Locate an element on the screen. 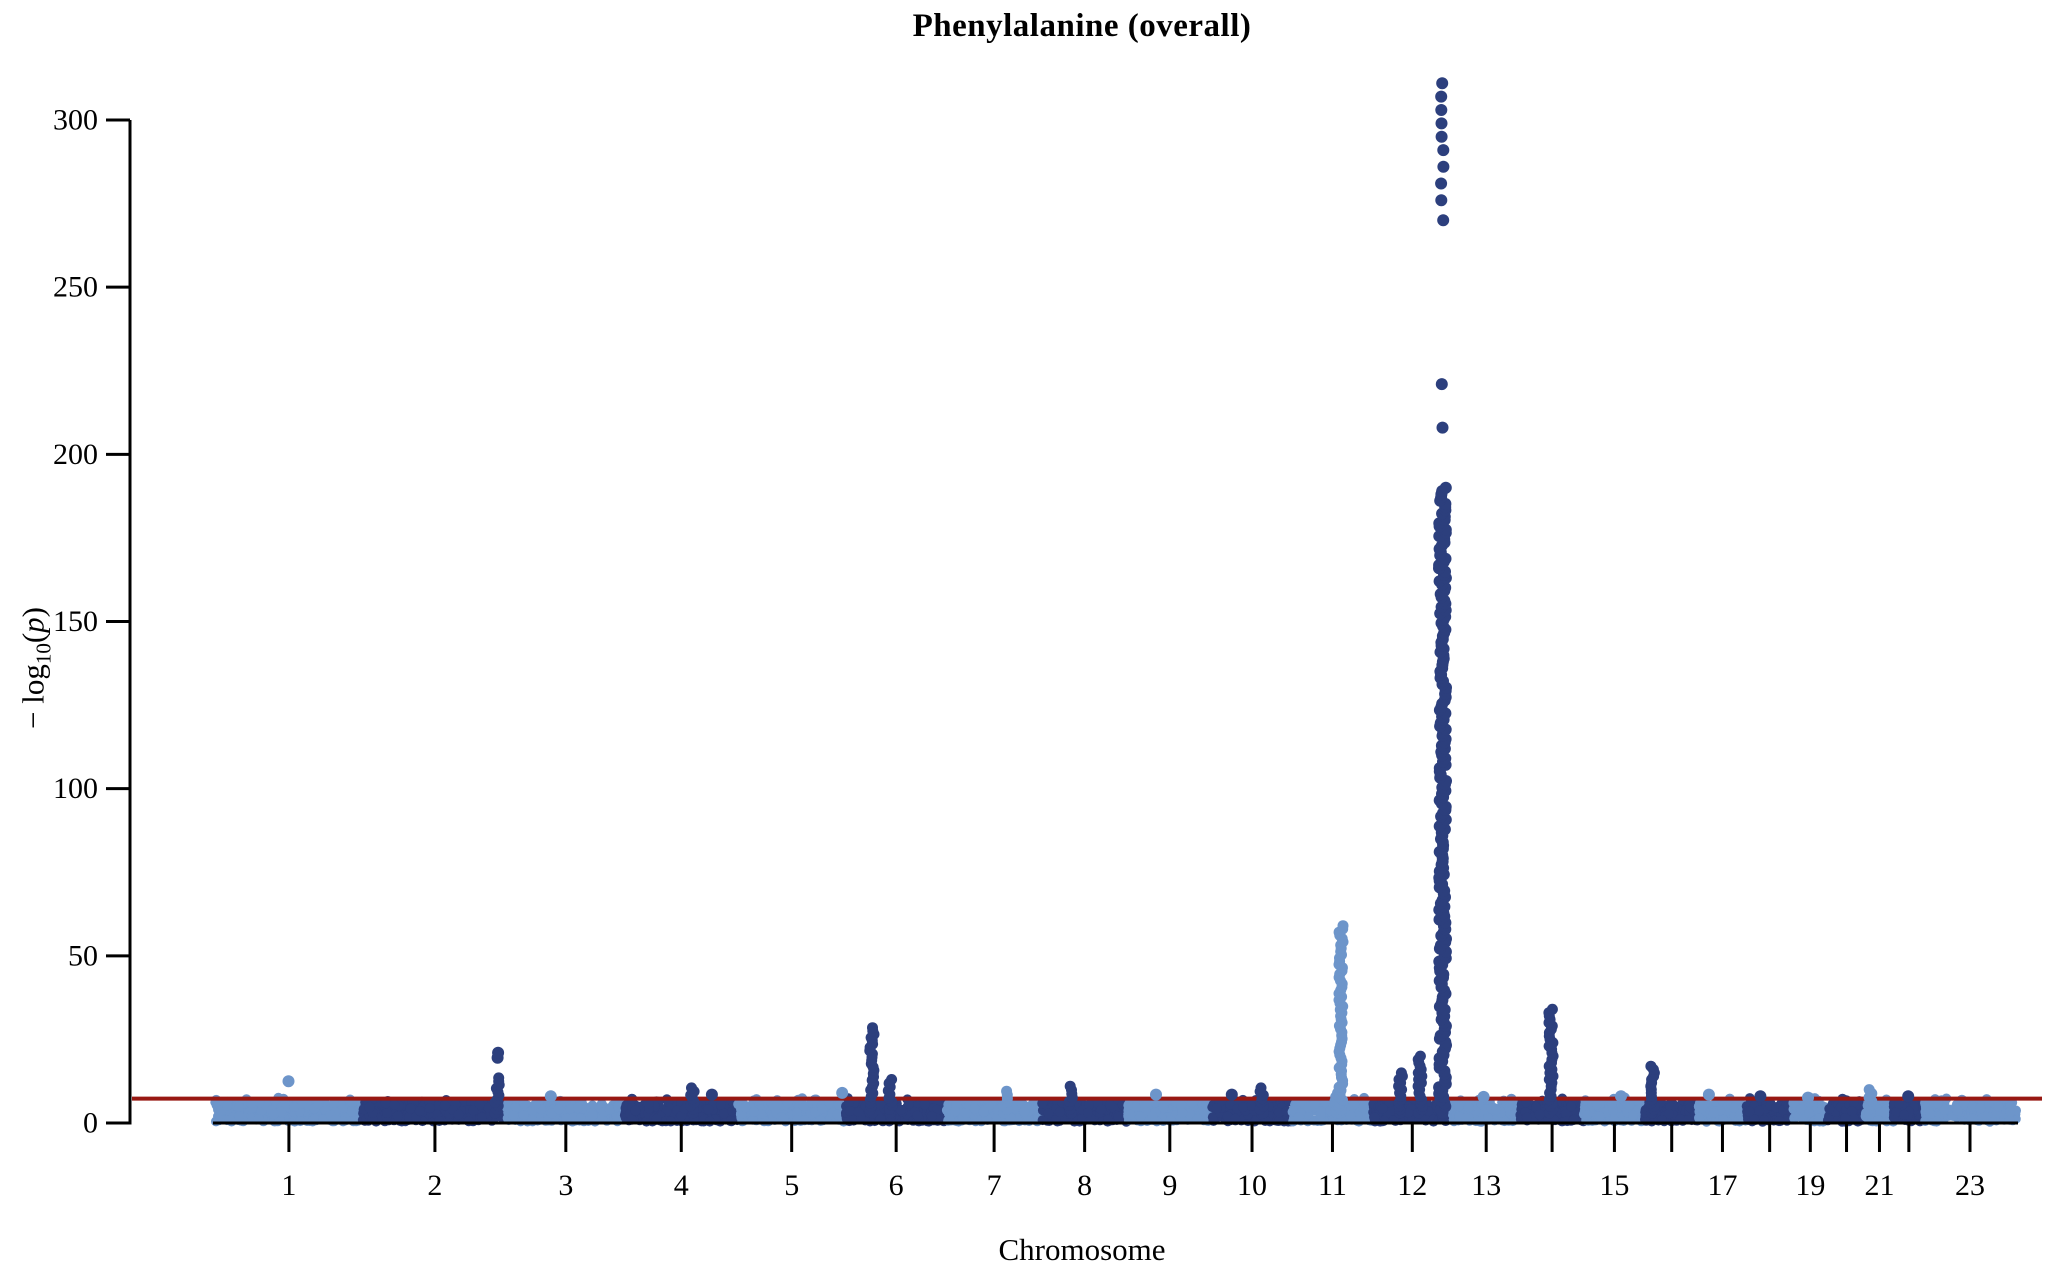  x-tick-label: 4 is located at coordinates (681, 1185).